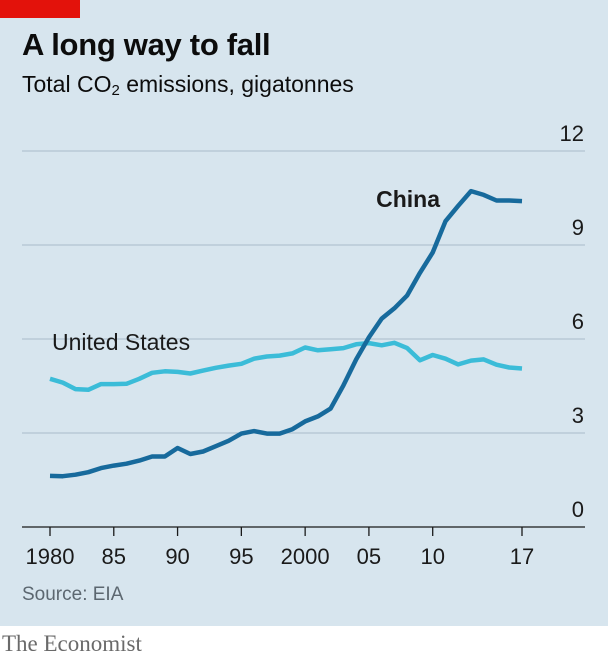 Image resolution: width=608 pixels, height=662 pixels. What do you see at coordinates (286, 366) in the screenshot?
I see `united-states-line` at bounding box center [286, 366].